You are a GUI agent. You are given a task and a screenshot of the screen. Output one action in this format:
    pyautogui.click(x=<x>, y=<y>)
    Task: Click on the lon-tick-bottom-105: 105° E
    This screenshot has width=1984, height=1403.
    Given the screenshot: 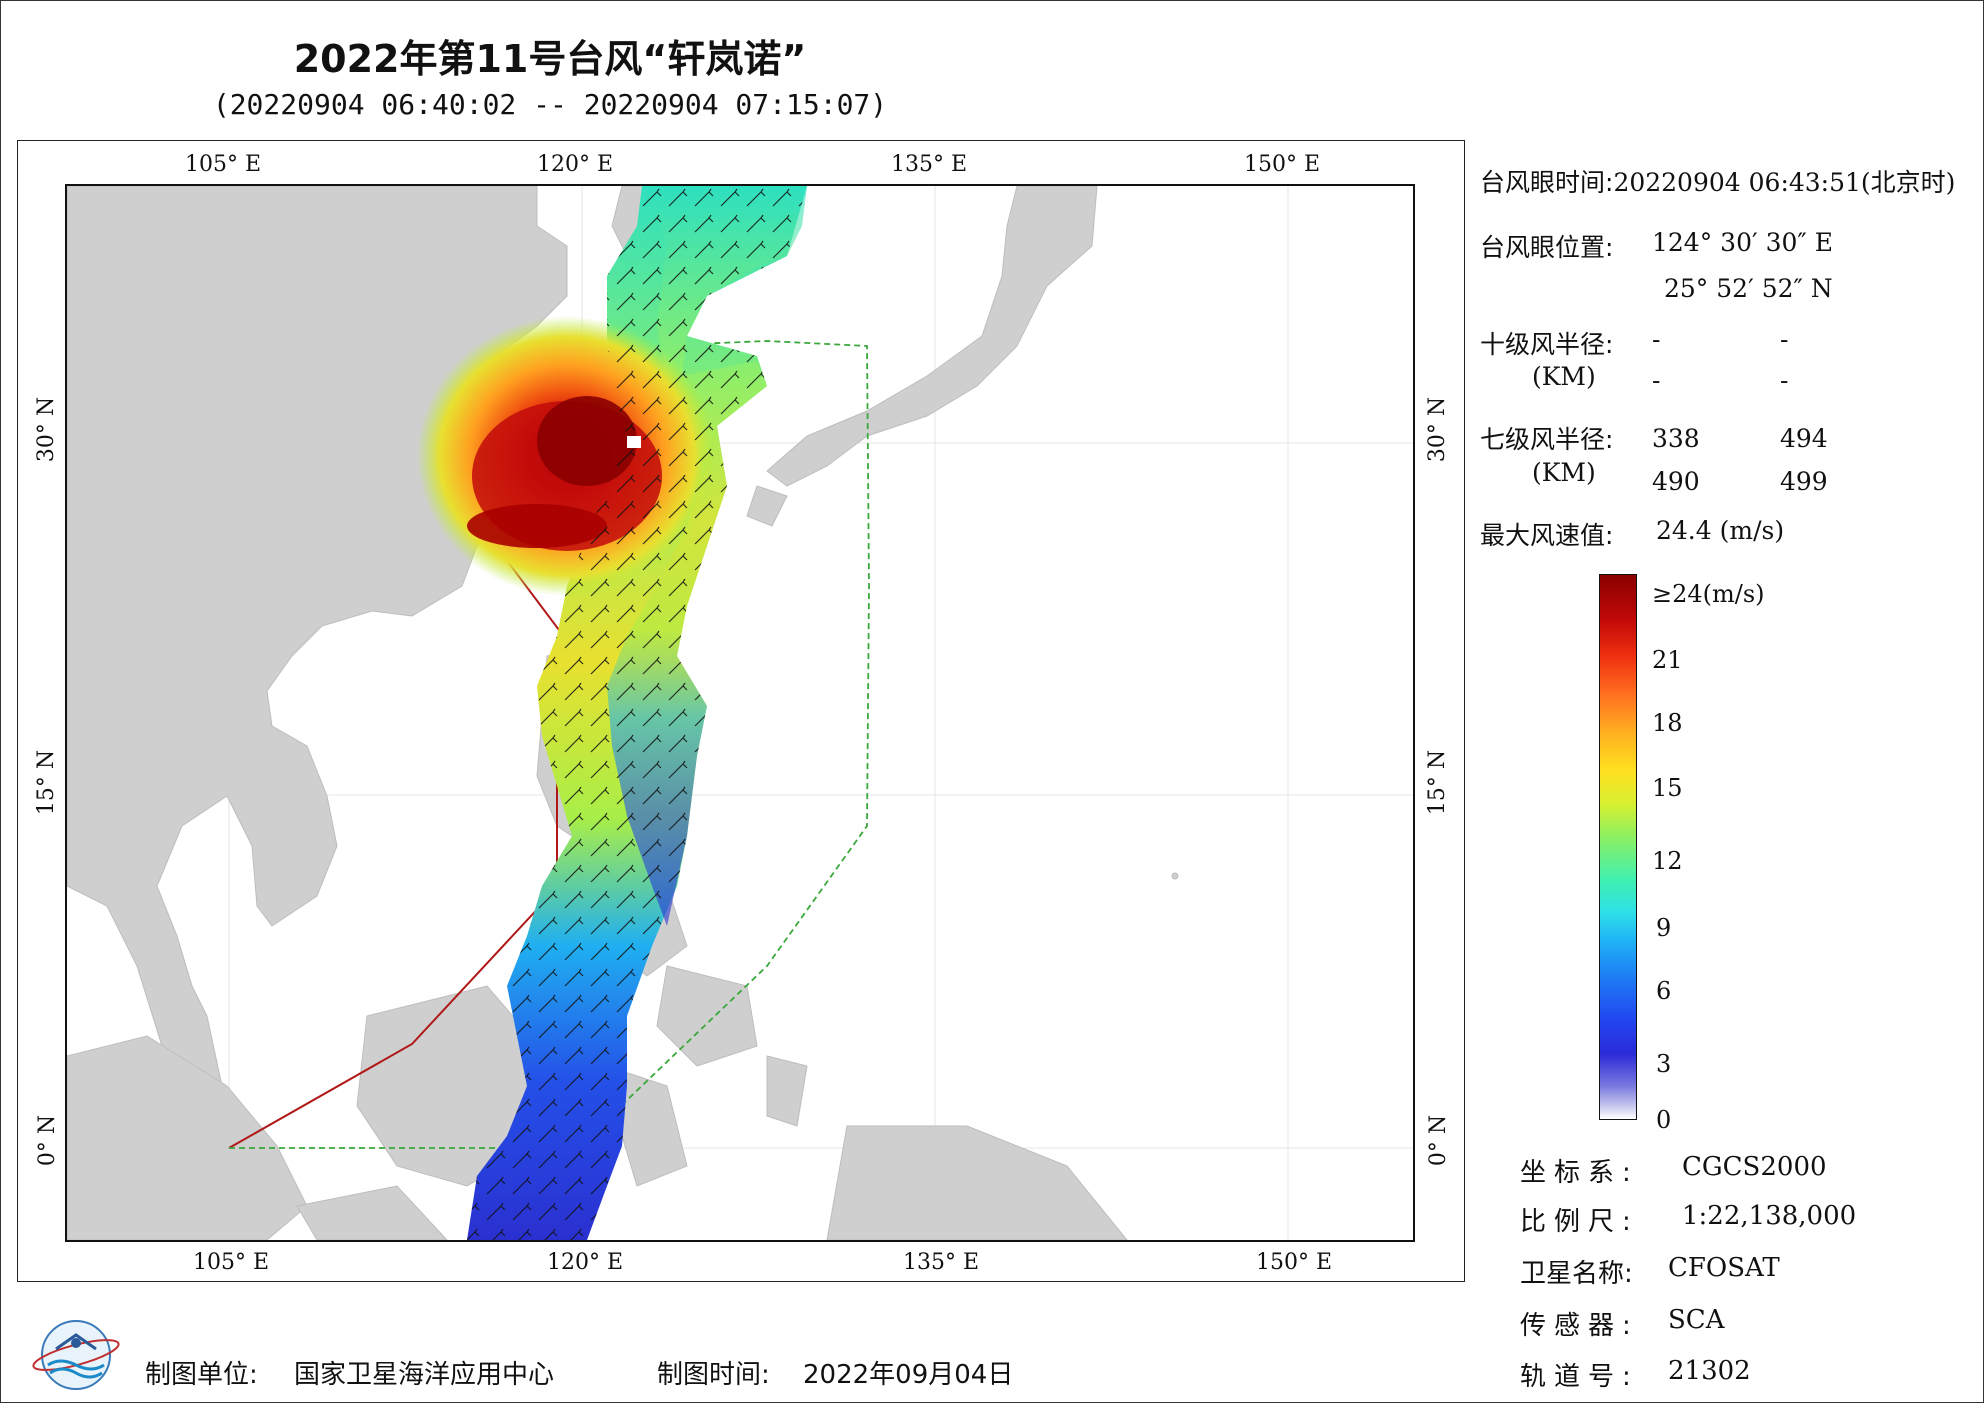 What is the action you would take?
    pyautogui.click(x=231, y=1262)
    